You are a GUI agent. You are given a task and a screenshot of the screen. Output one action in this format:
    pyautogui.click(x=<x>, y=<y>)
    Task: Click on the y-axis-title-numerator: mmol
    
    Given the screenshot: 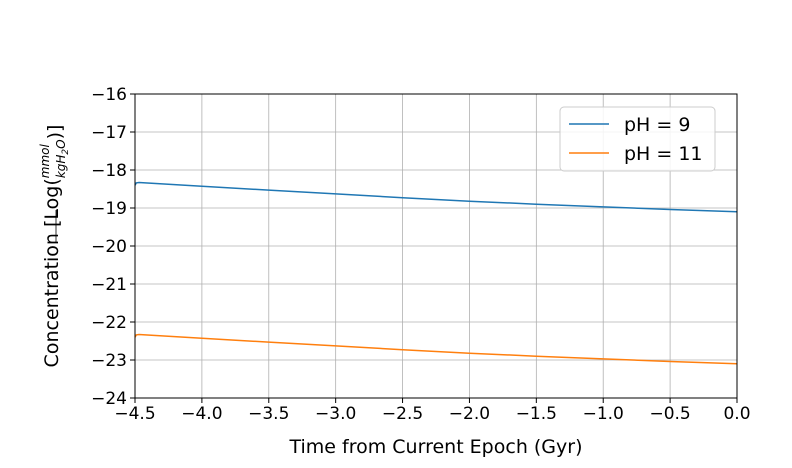 What is the action you would take?
    pyautogui.click(x=45, y=161)
    